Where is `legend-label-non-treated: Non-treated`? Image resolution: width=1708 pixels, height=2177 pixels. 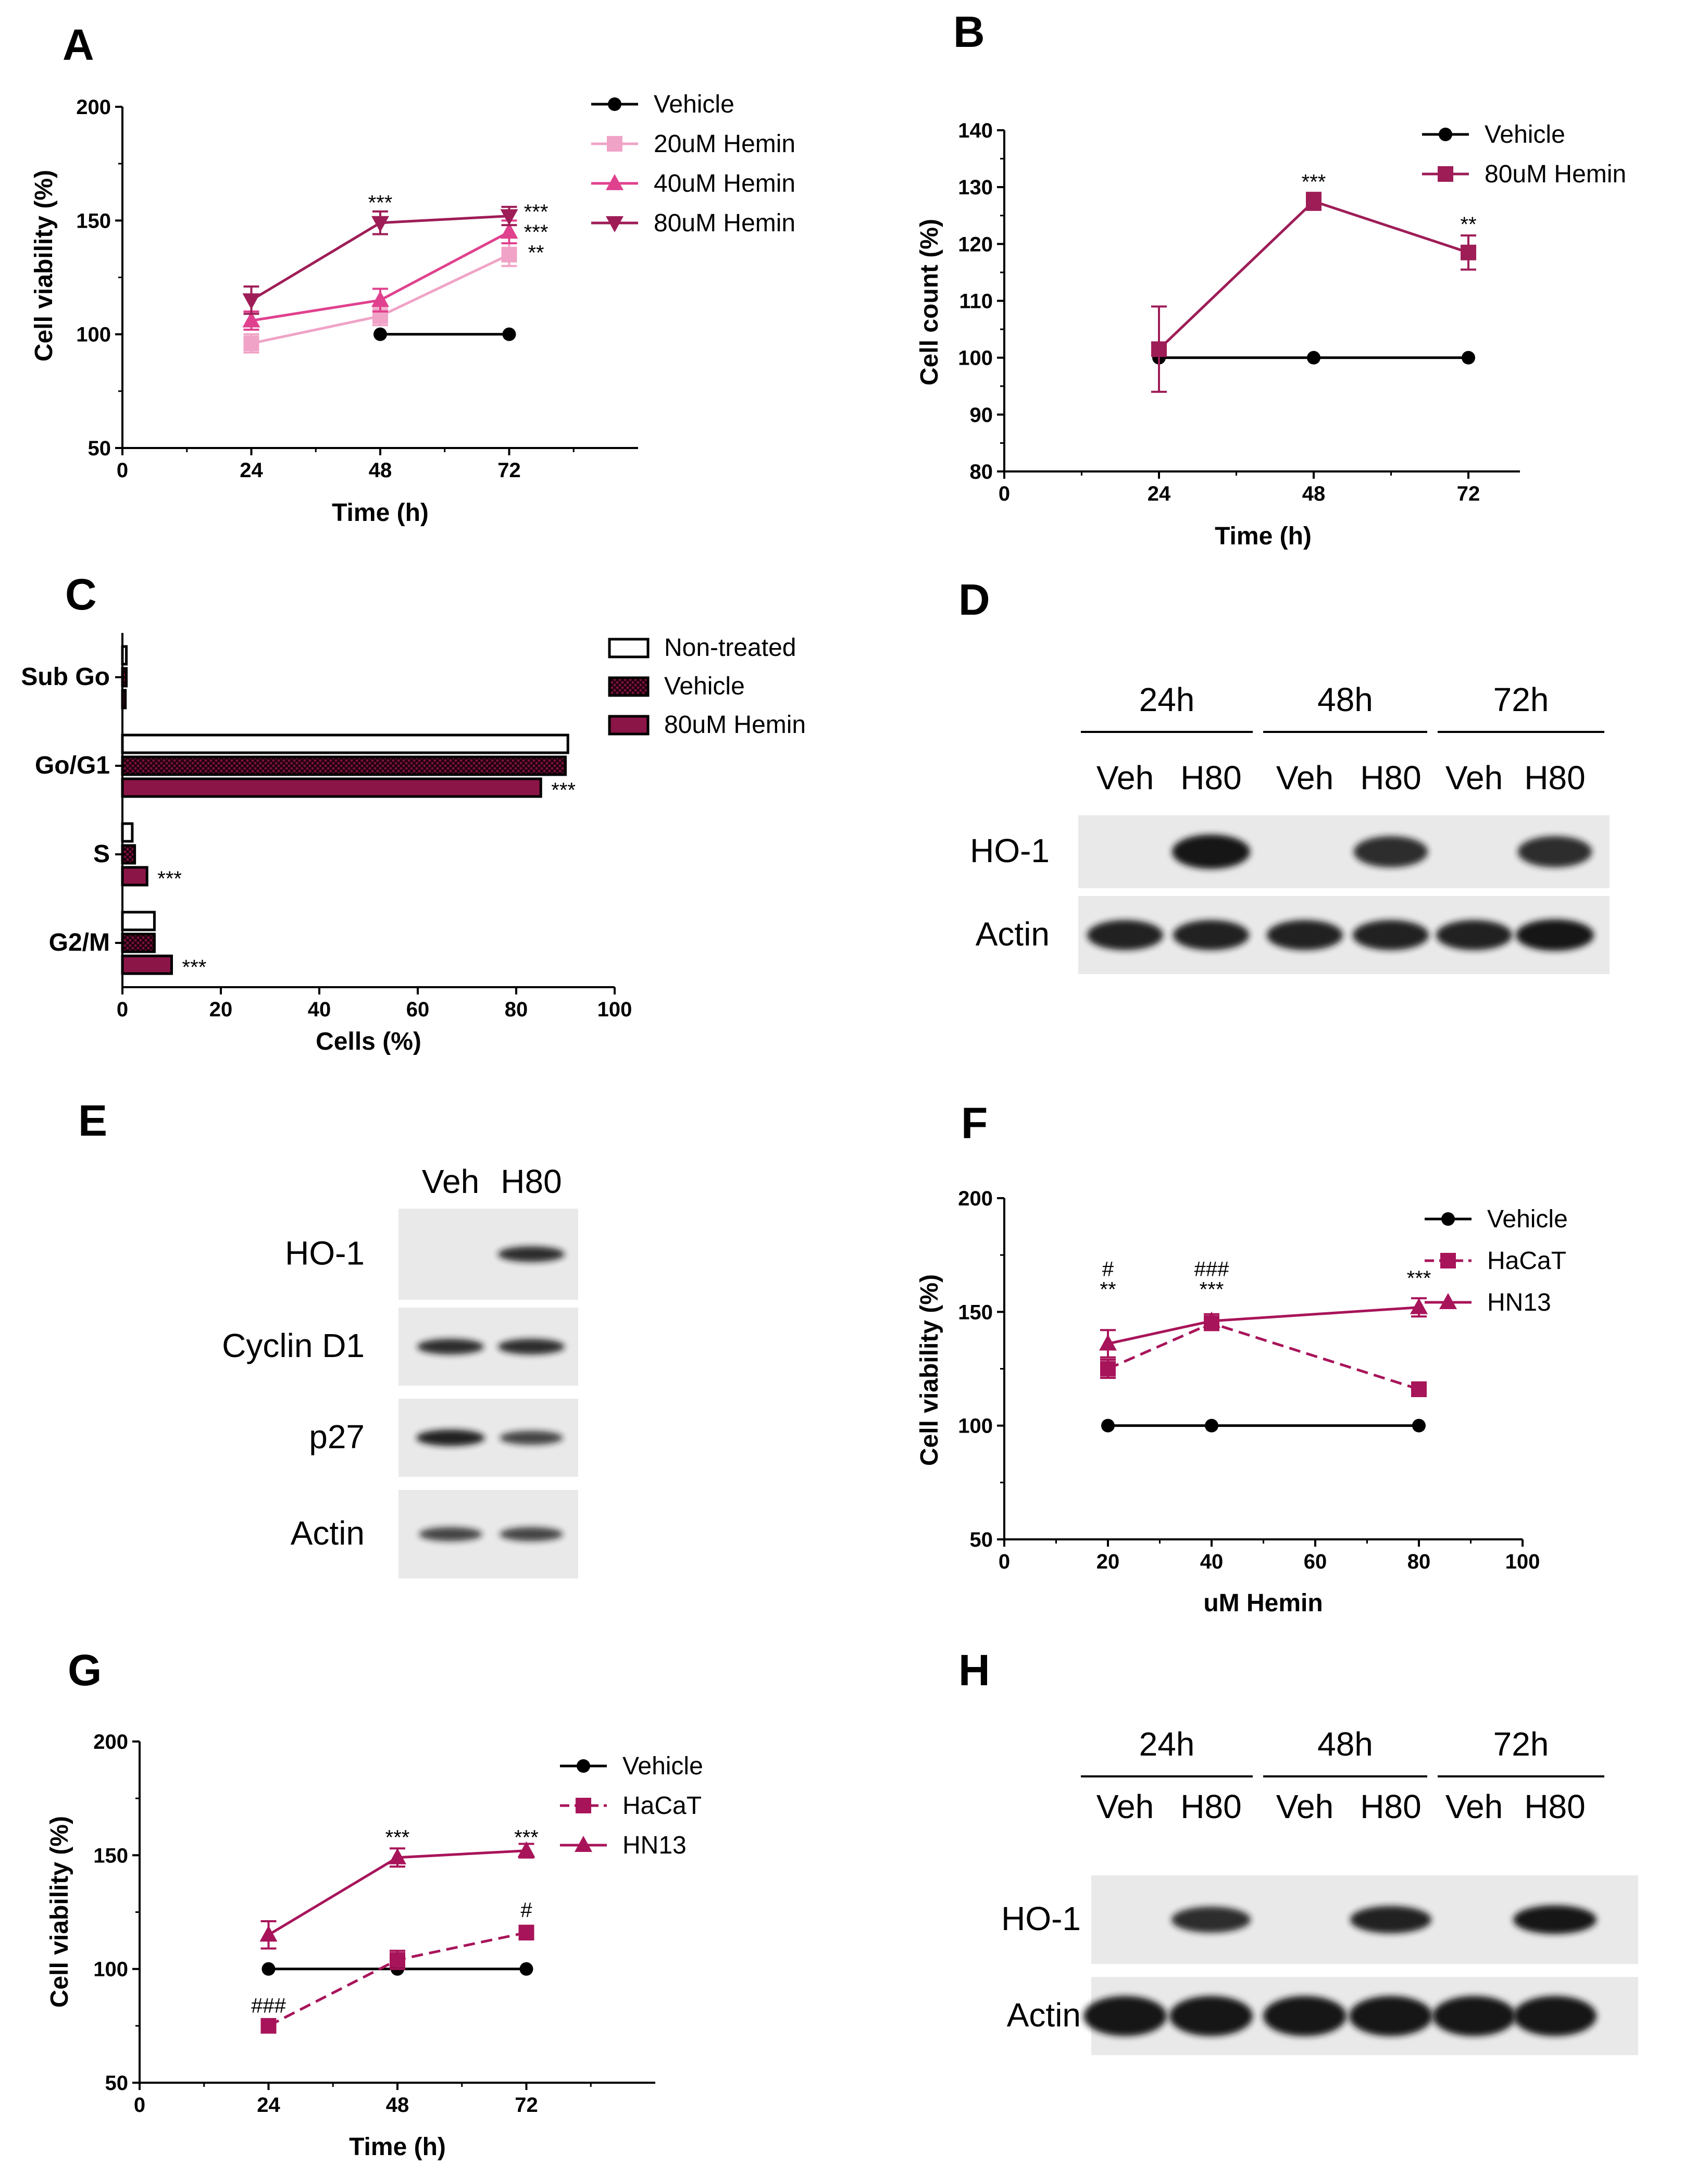
legend-label-non-treated: Non-treated is located at coordinates (730, 648).